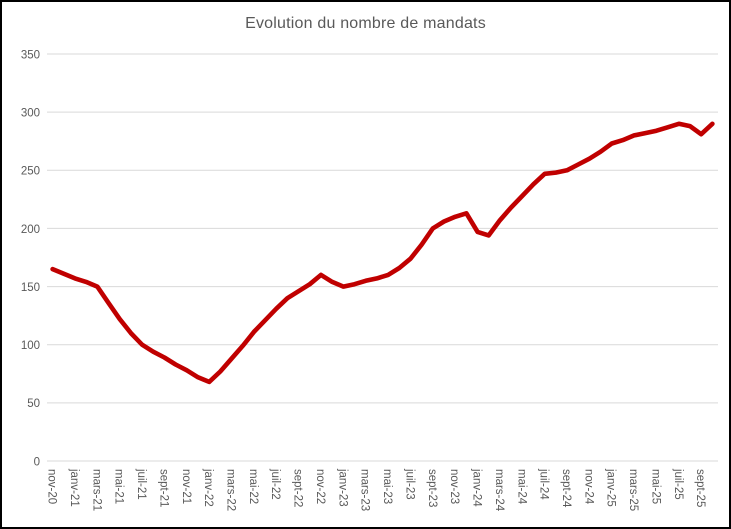  I want to click on x-axis-tick-label: janv-23, so click(342, 487).